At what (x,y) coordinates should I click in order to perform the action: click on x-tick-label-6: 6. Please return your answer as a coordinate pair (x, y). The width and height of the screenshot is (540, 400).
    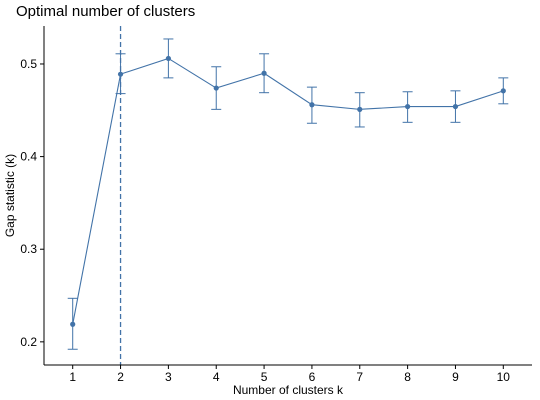
    Looking at the image, I should click on (312, 377).